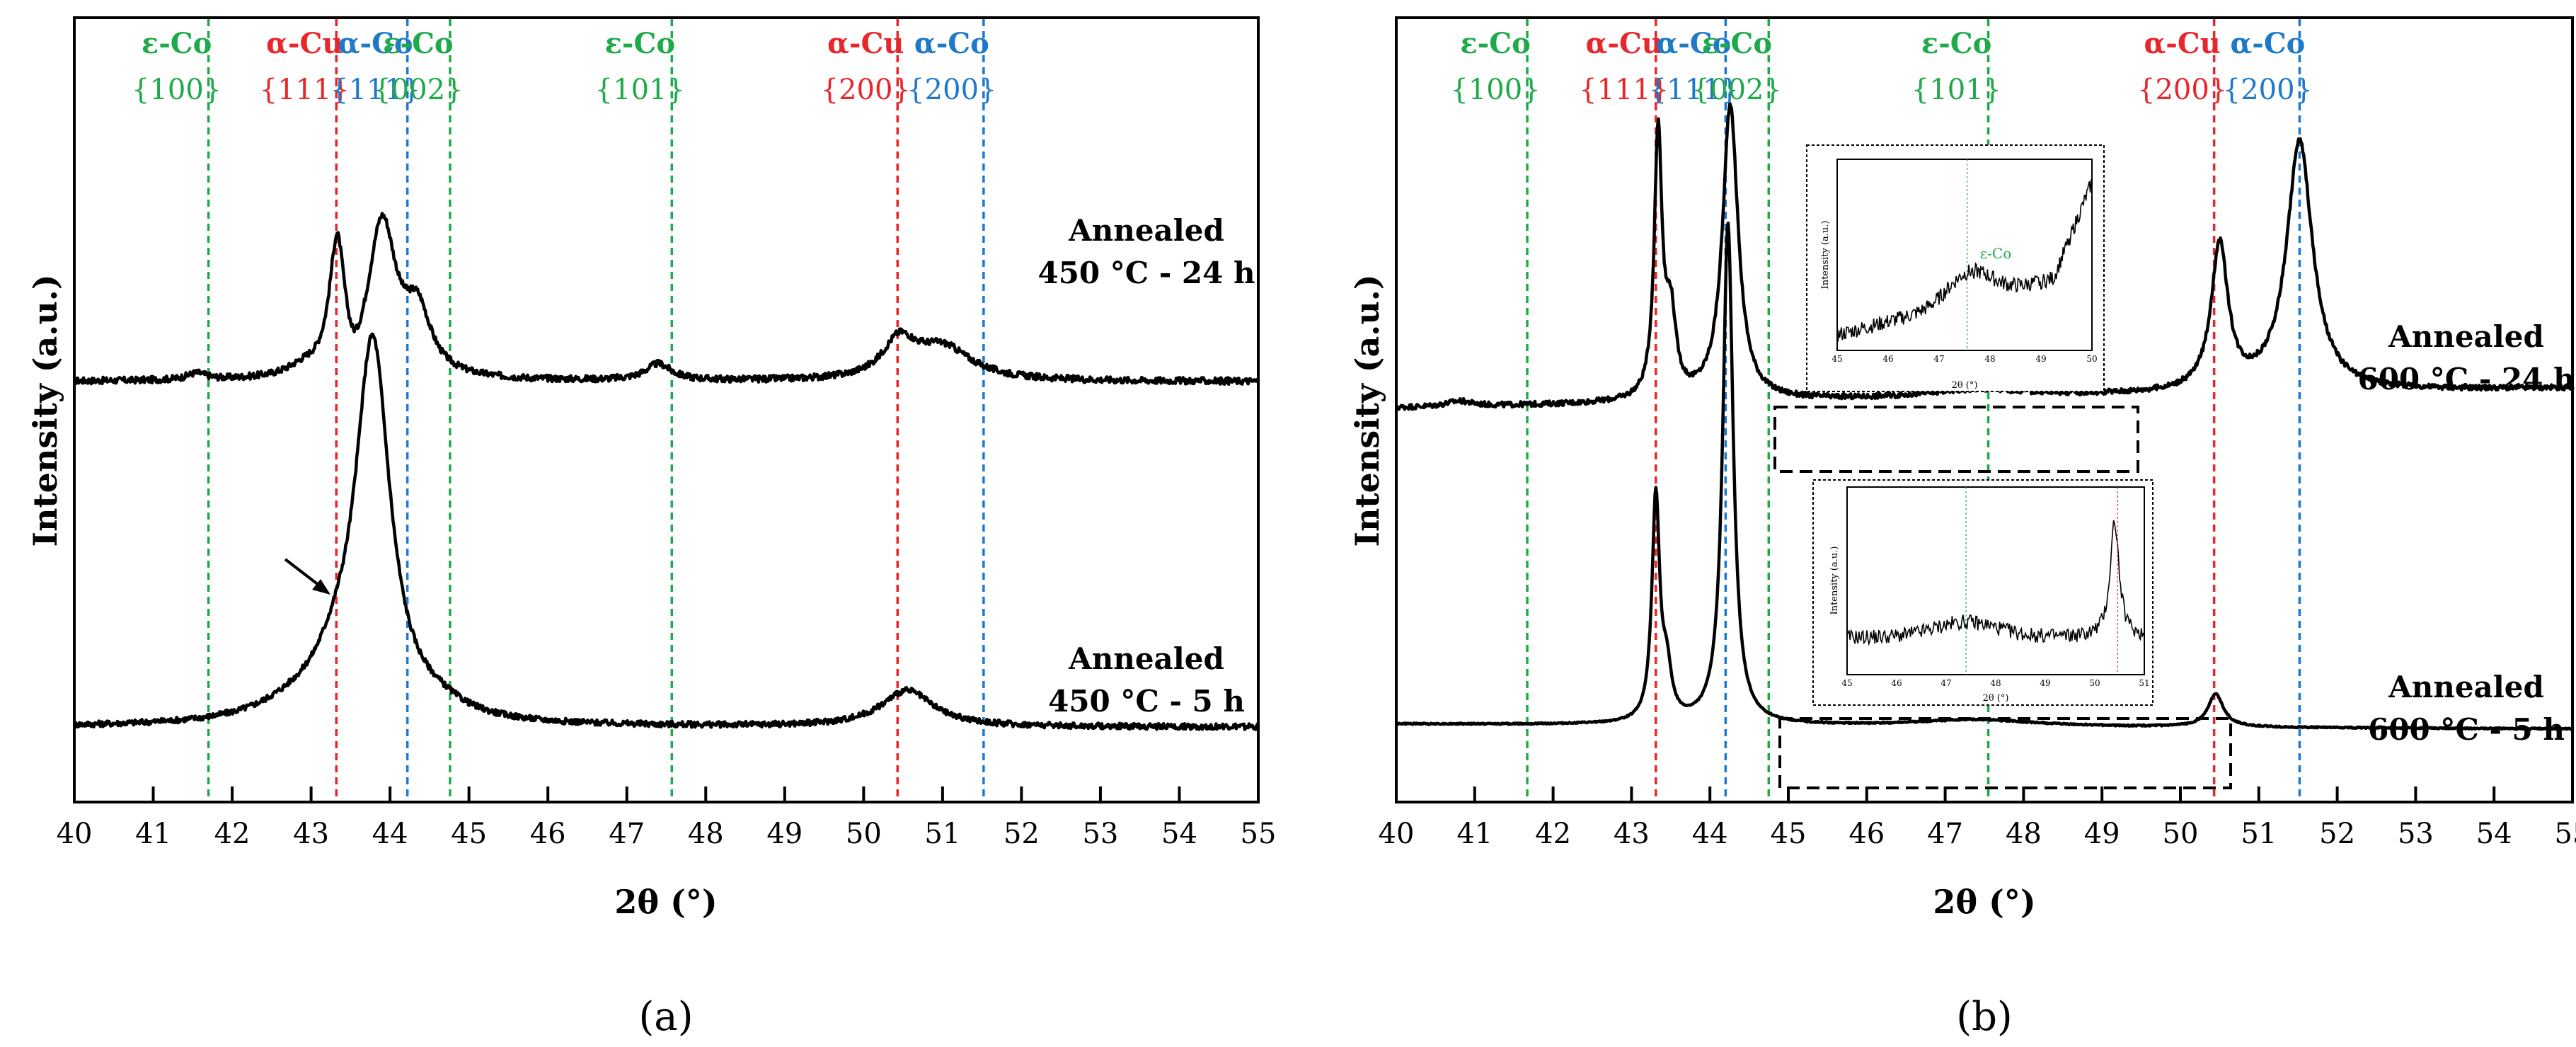 The image size is (2576, 1047). What do you see at coordinates (666, 1017) in the screenshot?
I see `panel-a-label: (a)` at bounding box center [666, 1017].